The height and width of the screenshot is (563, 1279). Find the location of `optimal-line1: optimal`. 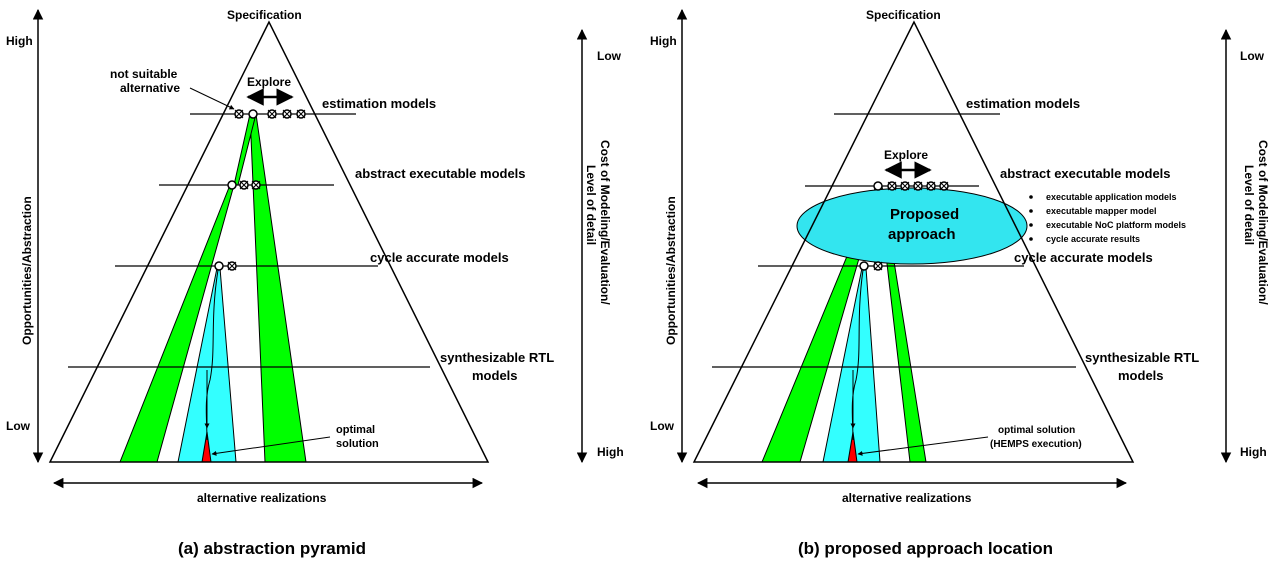

optimal-line1: optimal is located at coordinates (355, 430).